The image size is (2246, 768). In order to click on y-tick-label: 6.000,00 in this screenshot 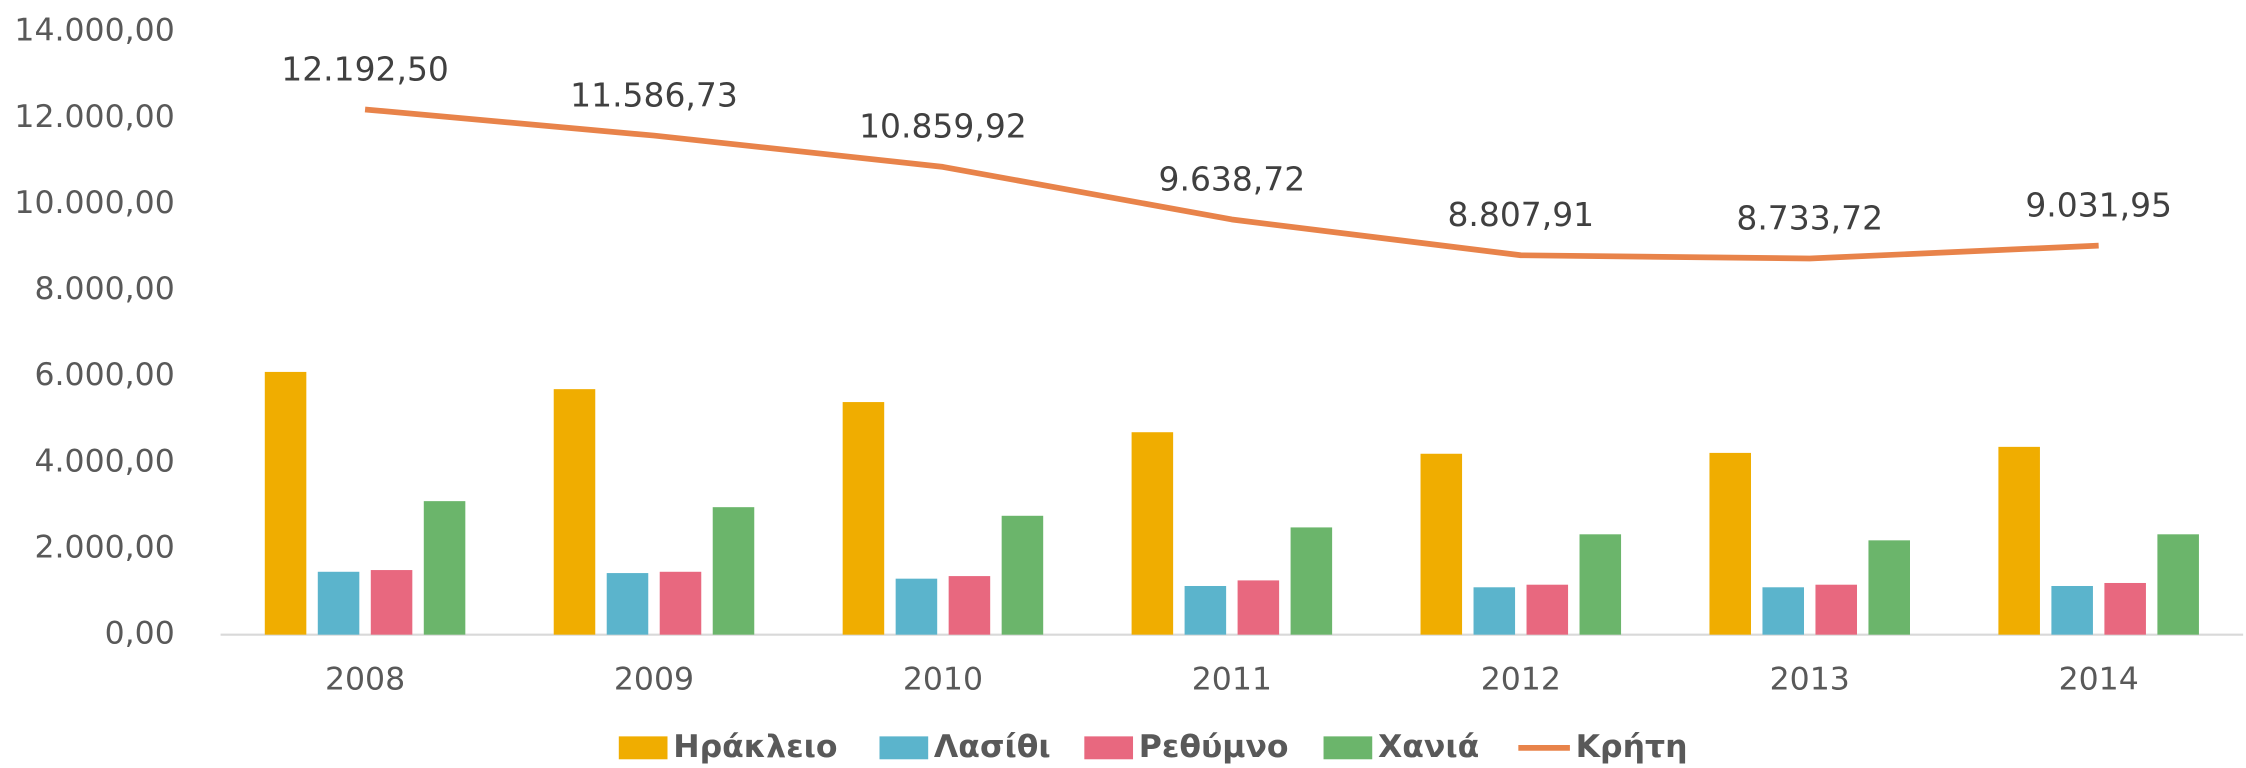, I will do `click(104, 375)`.